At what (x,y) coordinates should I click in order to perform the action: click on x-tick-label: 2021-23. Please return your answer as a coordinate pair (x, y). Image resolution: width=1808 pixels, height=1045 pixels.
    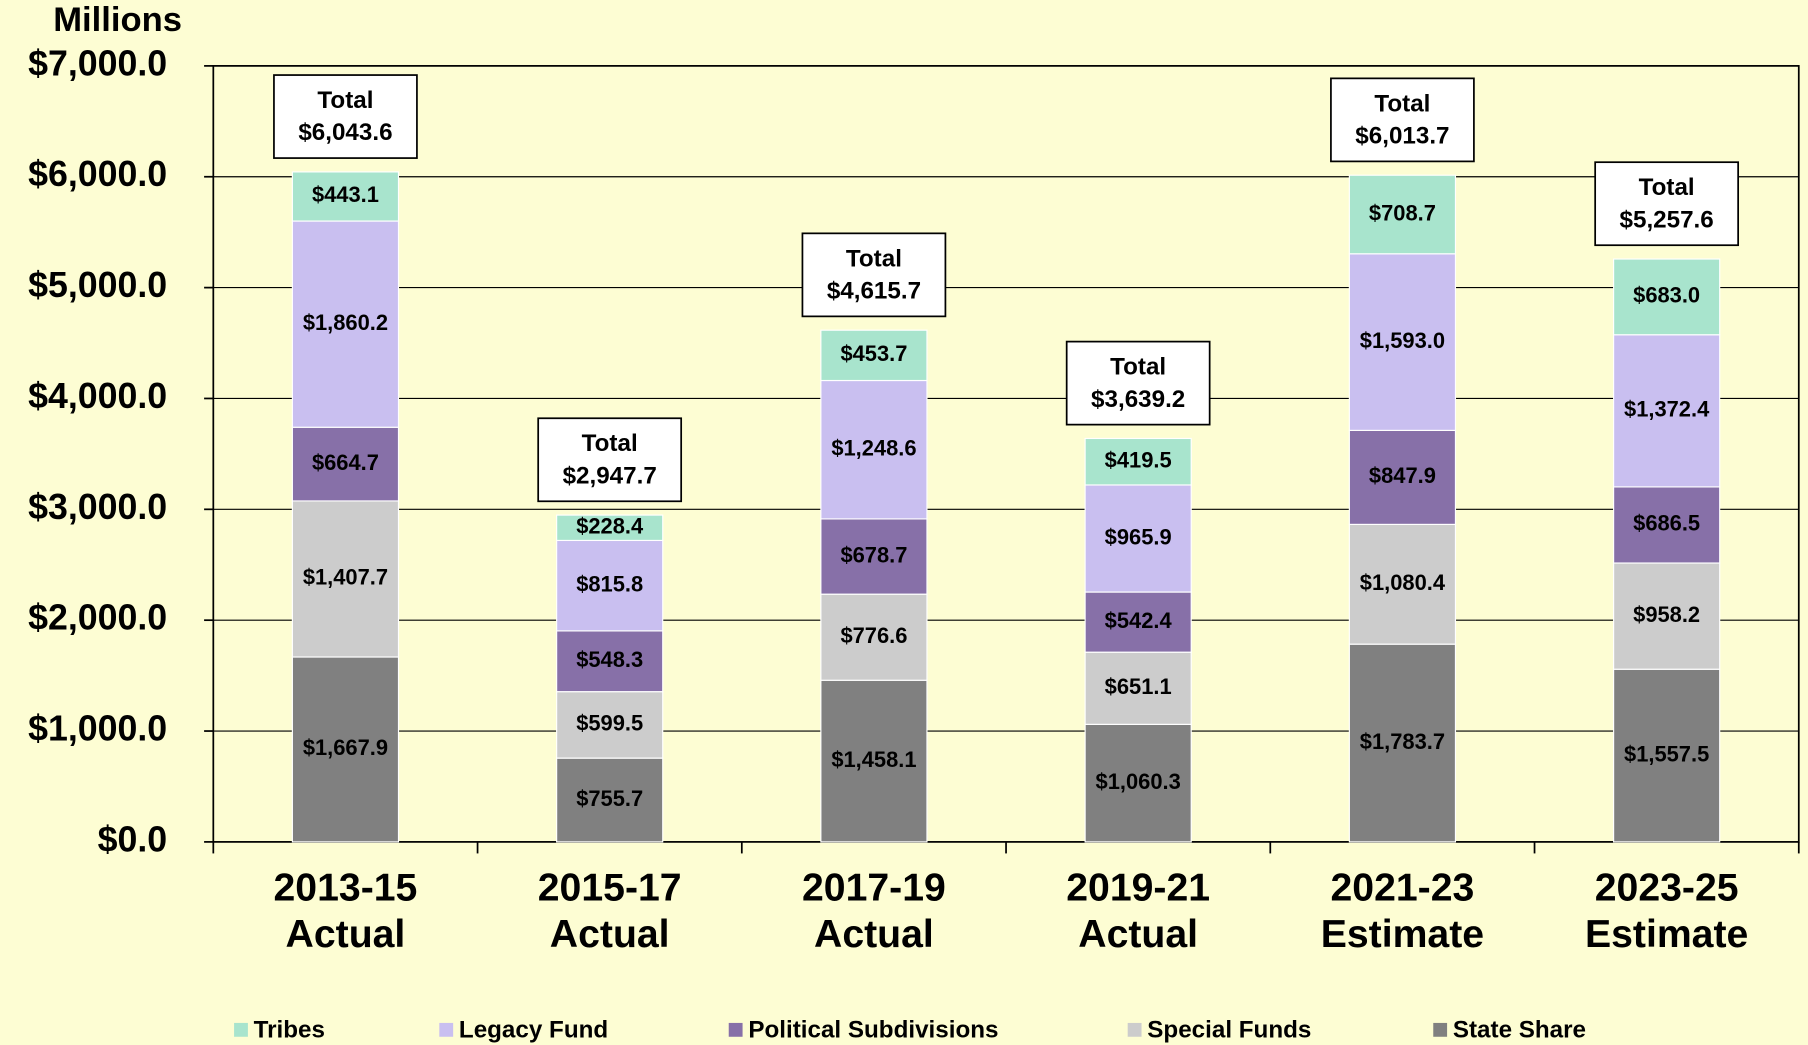
    Looking at the image, I should click on (1402, 888).